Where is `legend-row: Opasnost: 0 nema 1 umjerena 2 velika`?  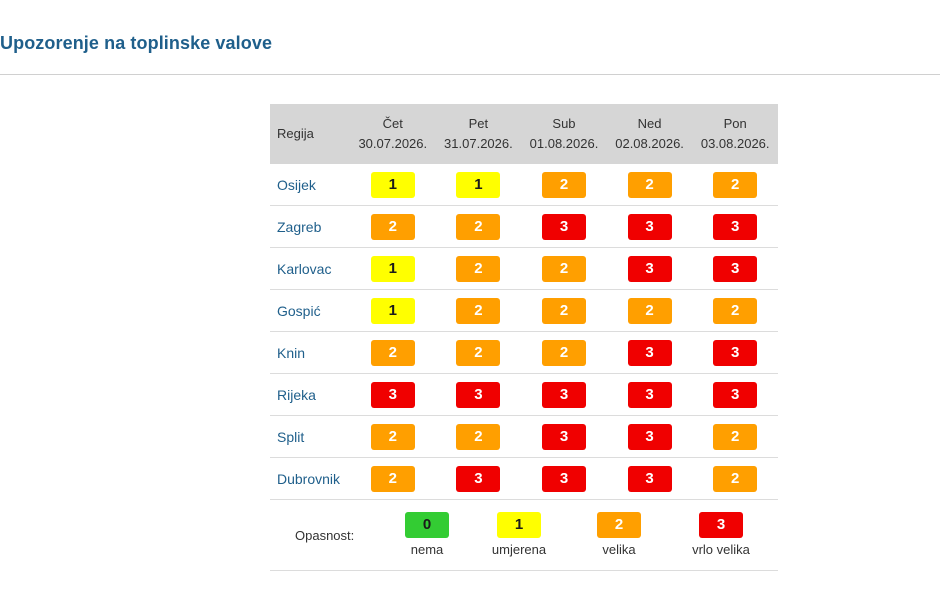 legend-row: Opasnost: 0 nema 1 umjerena 2 velika is located at coordinates (524, 535).